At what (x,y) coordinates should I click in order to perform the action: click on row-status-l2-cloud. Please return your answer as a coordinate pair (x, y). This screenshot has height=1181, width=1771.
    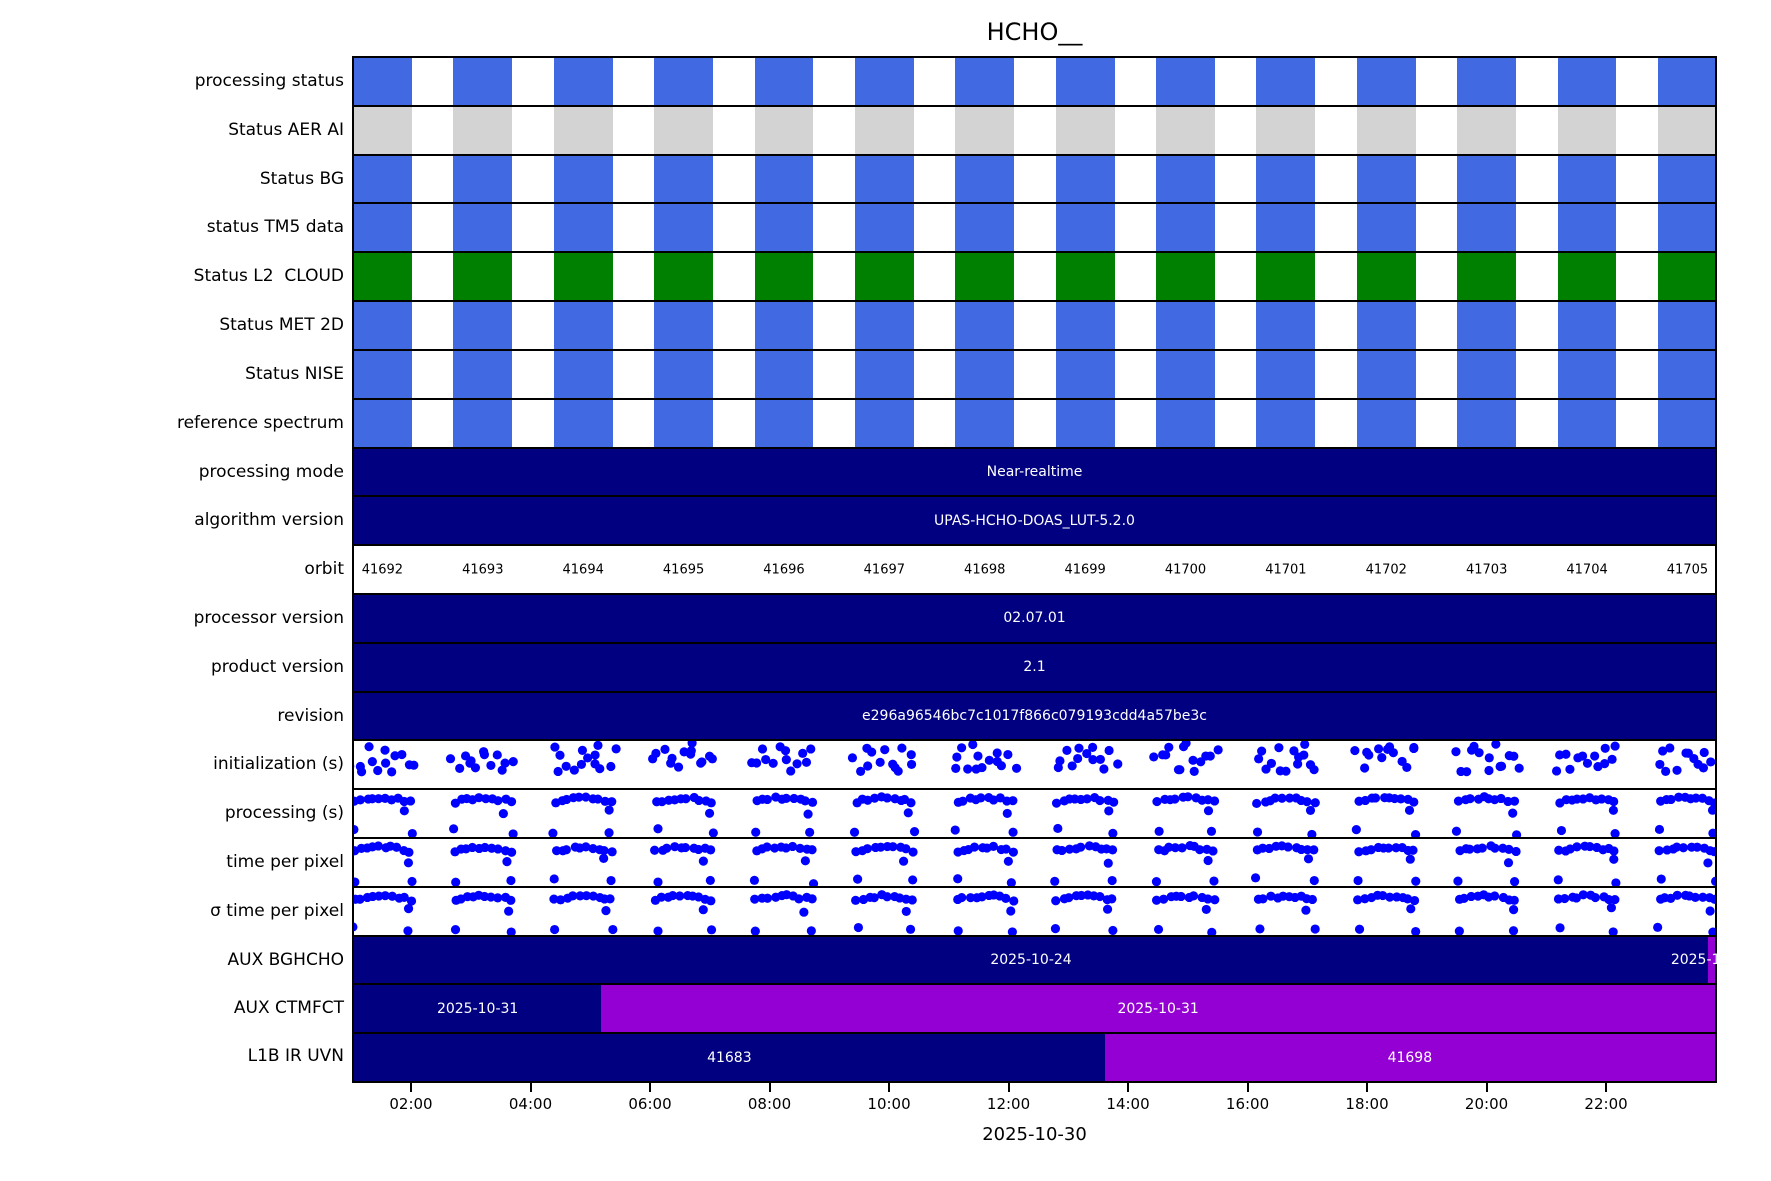
    Looking at the image, I should click on (1034, 278).